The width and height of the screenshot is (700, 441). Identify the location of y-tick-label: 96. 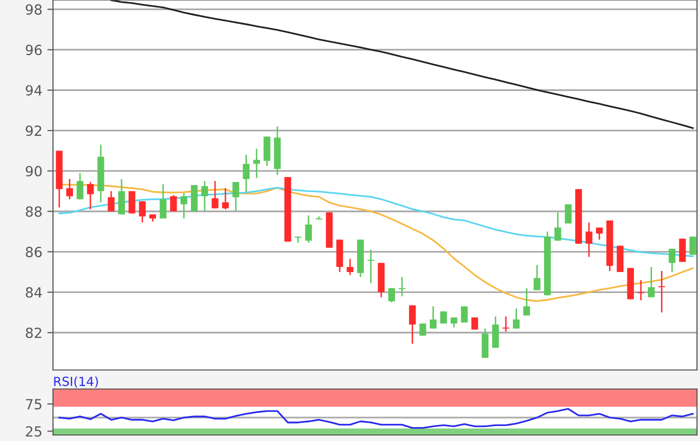
(34, 50).